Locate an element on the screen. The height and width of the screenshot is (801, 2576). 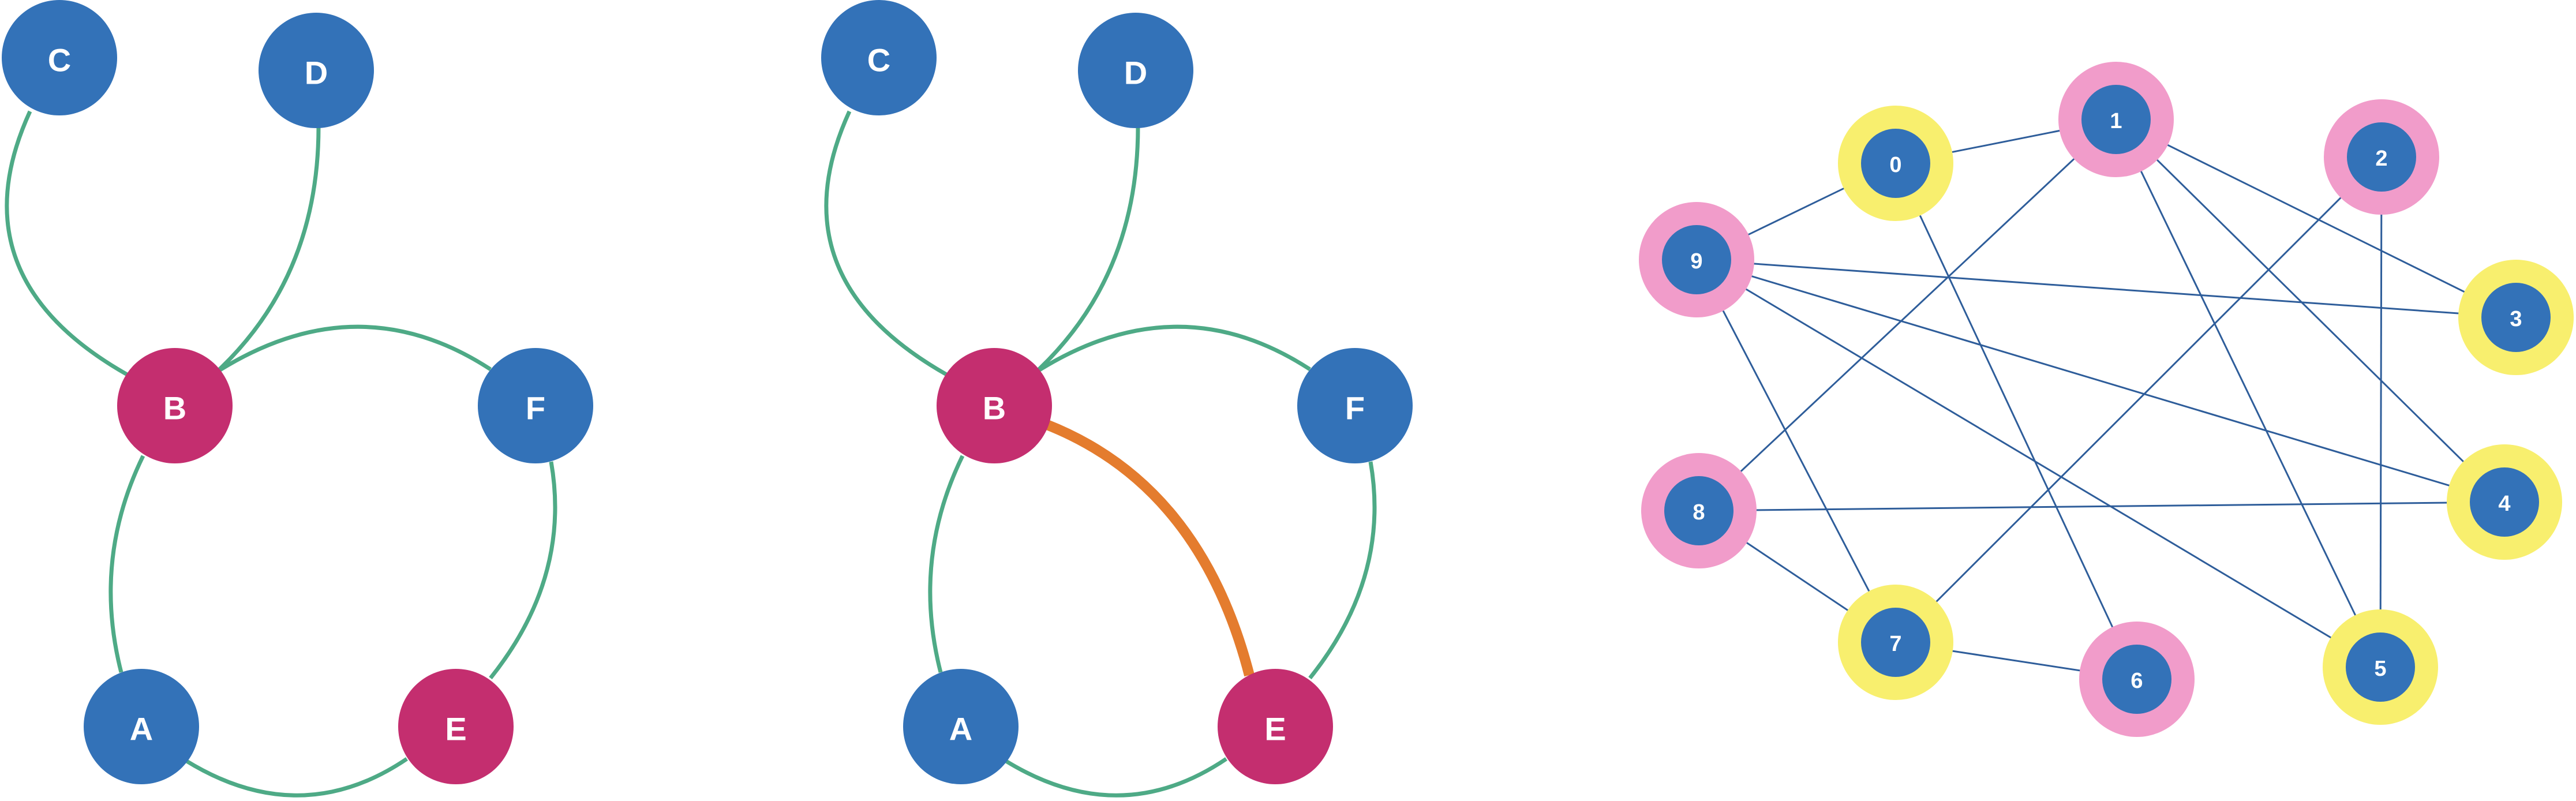
graph2-node-circle-F is located at coordinates (1355, 405).